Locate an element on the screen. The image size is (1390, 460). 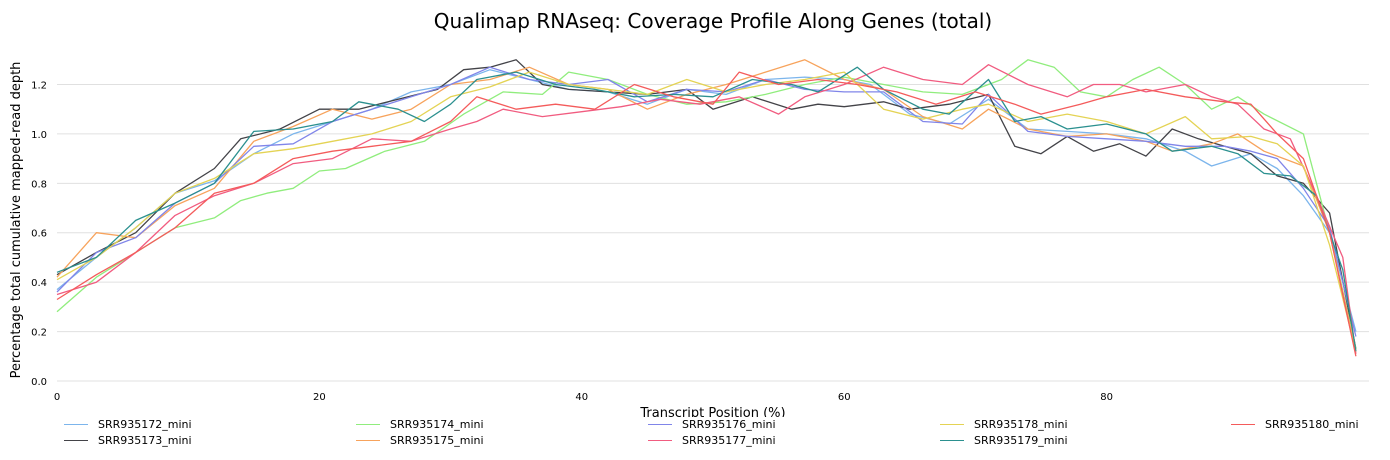
y-tick-label: 1.2 is located at coordinates (39, 85).